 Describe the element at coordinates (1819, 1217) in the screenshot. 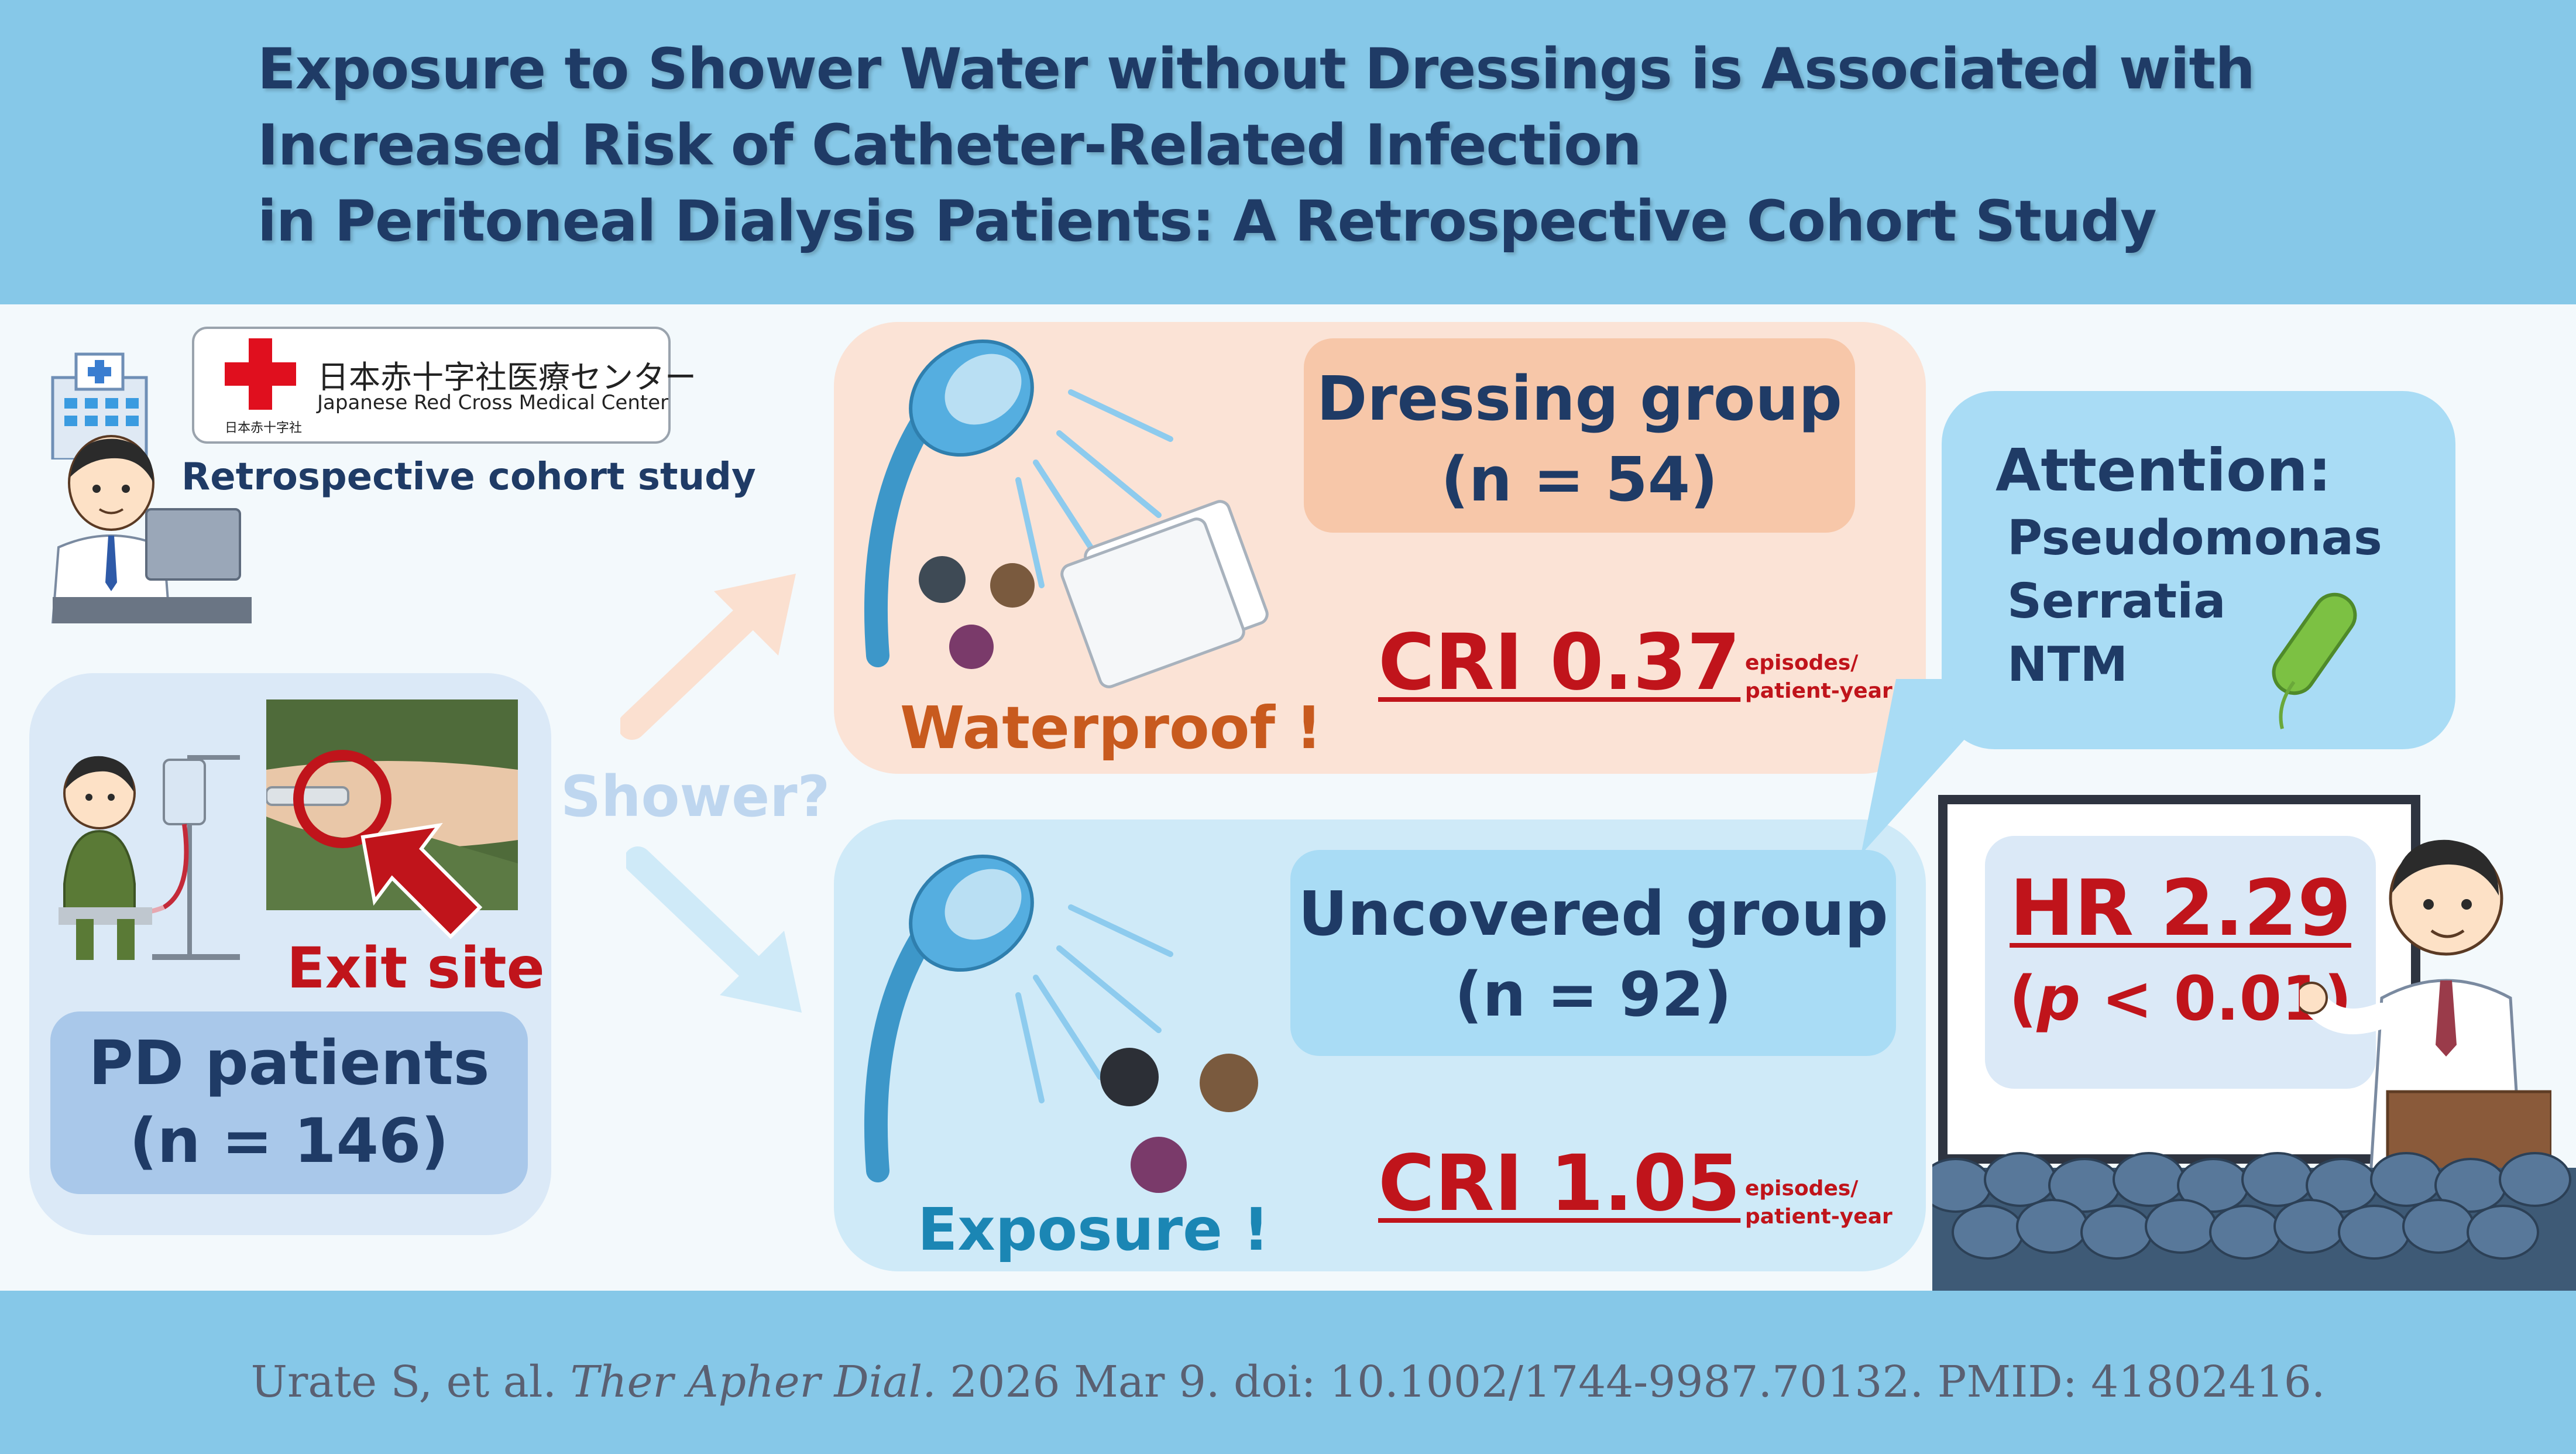

I see `uncovered-cri-unit-line2: patient-year` at that location.